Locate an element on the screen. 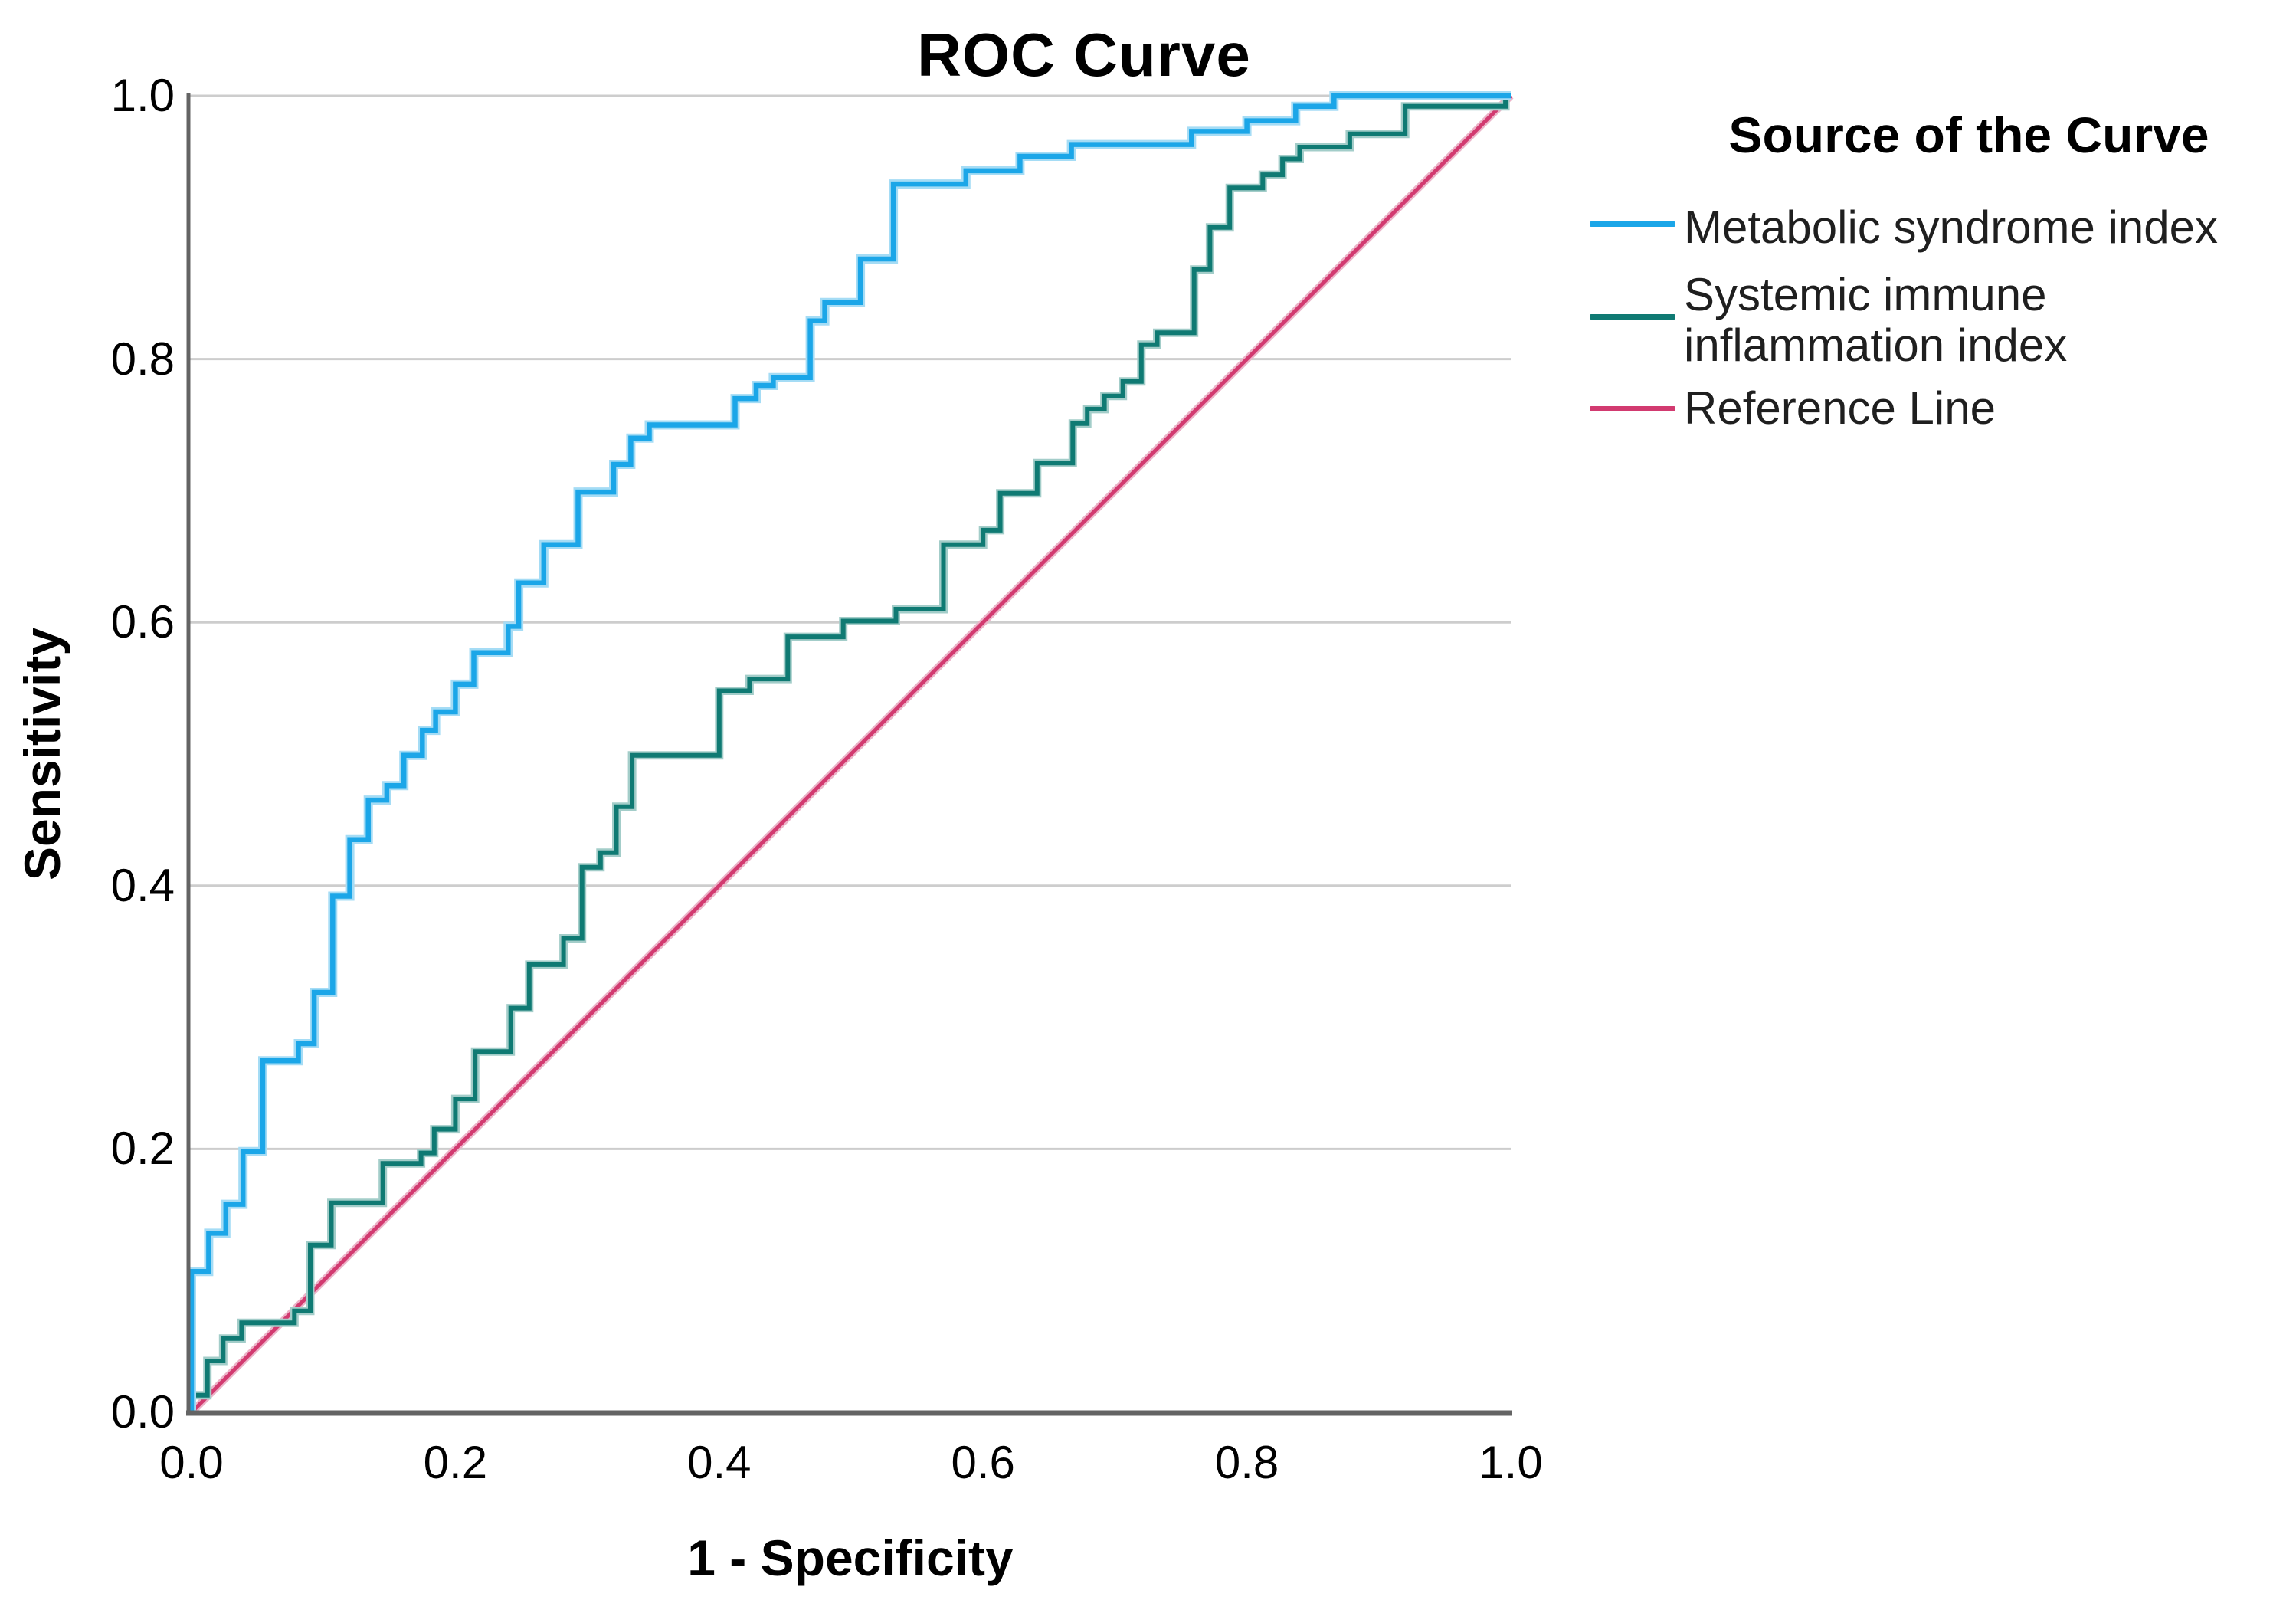 This screenshot has width=2296, height=1600. legend-swatch-metabolic-line is located at coordinates (1632, 224).